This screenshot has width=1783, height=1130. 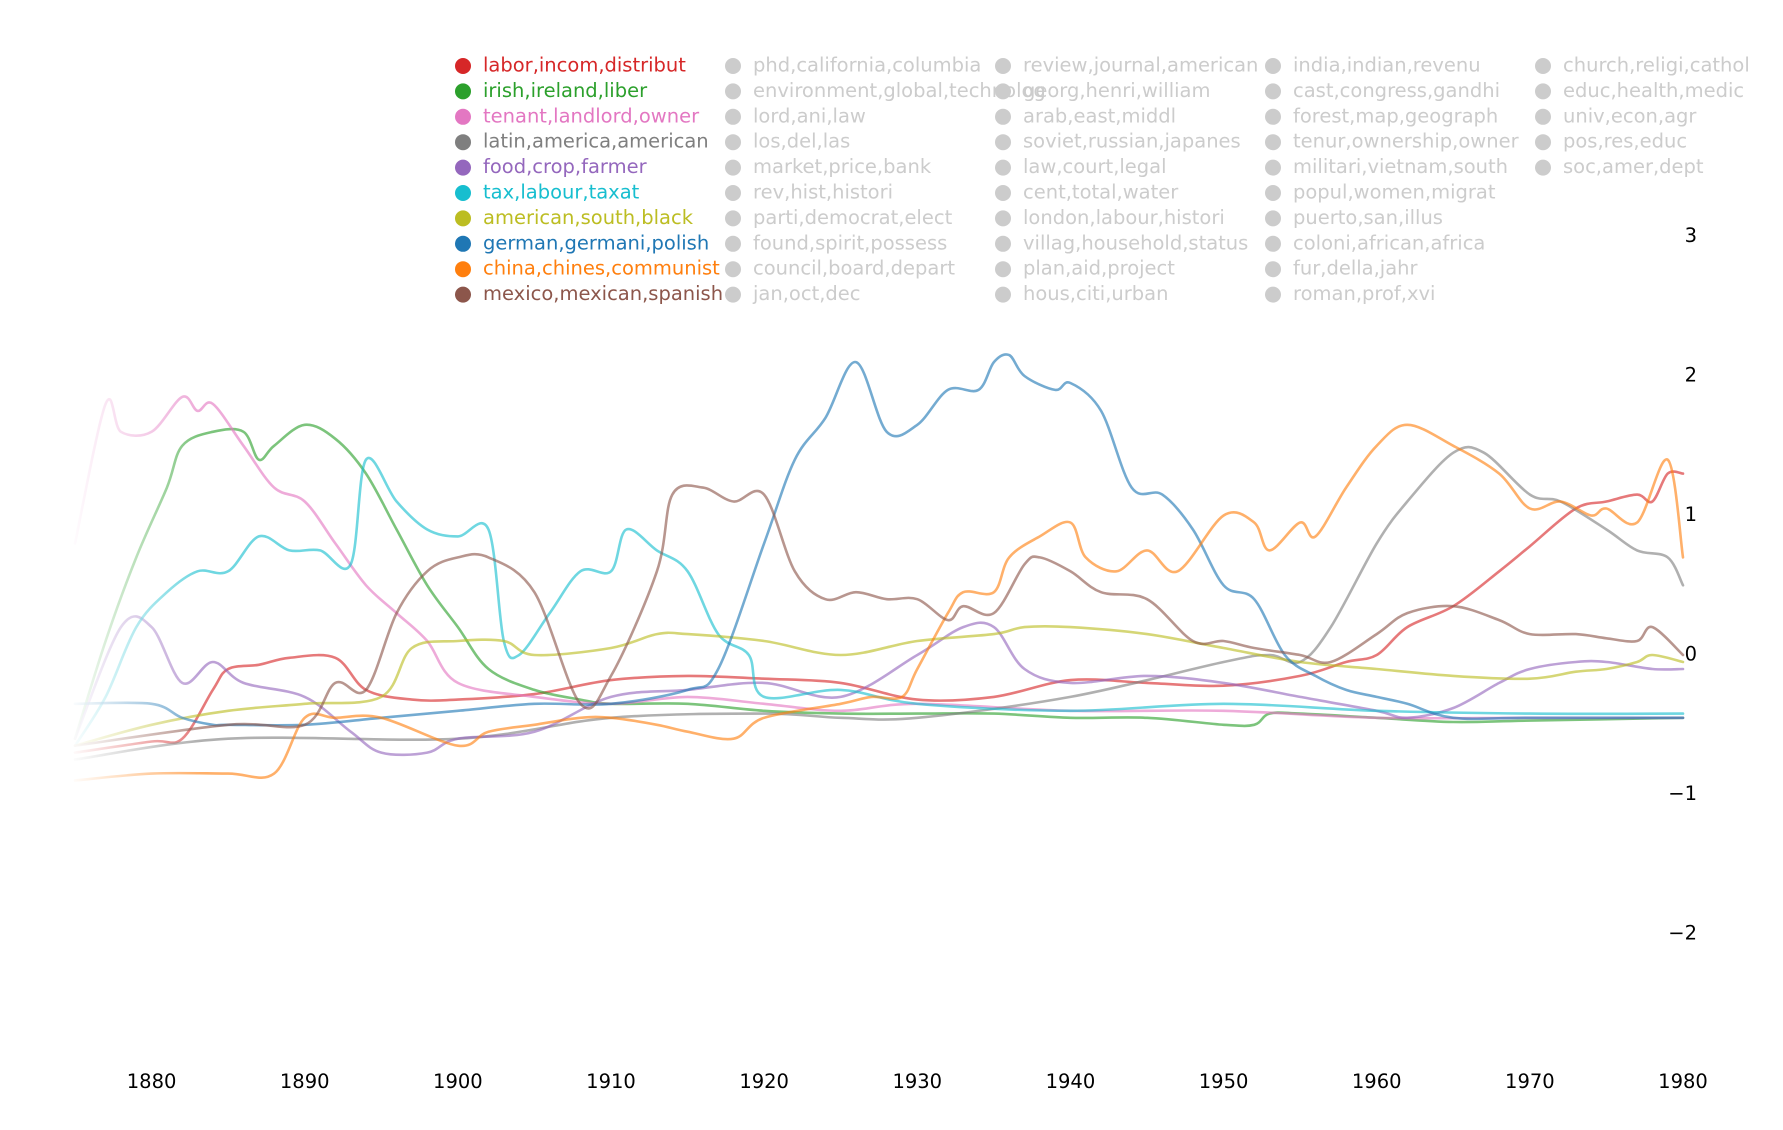 I want to click on legend-label-american-south-black: american,south,black, so click(x=588, y=217).